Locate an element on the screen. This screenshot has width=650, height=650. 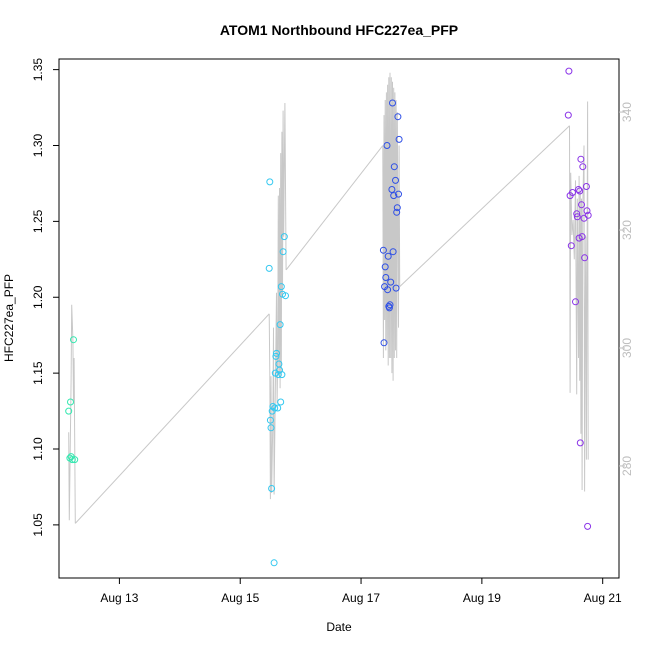
y-axis-right: 280 300 320 340 is located at coordinates (626, 289).